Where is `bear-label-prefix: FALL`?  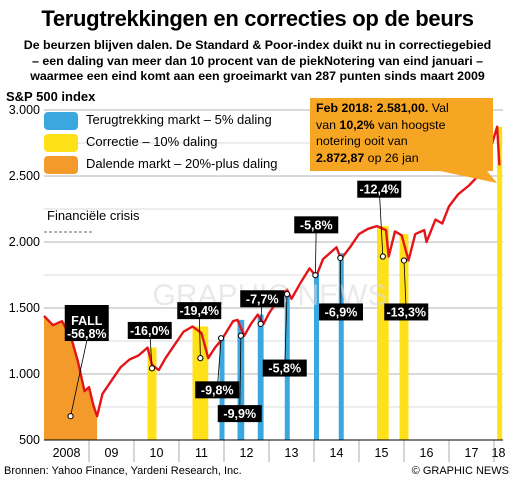
bear-label-prefix: FALL is located at coordinates (87, 321).